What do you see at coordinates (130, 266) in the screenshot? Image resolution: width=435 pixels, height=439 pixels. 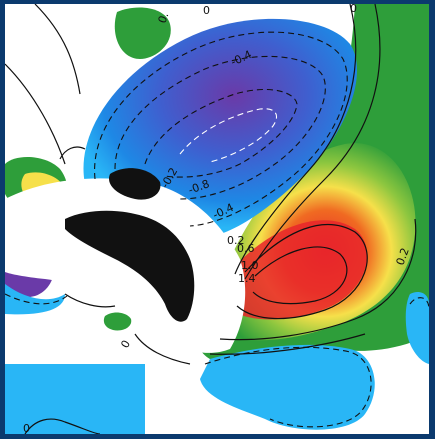 I see `land-mass` at bounding box center [130, 266].